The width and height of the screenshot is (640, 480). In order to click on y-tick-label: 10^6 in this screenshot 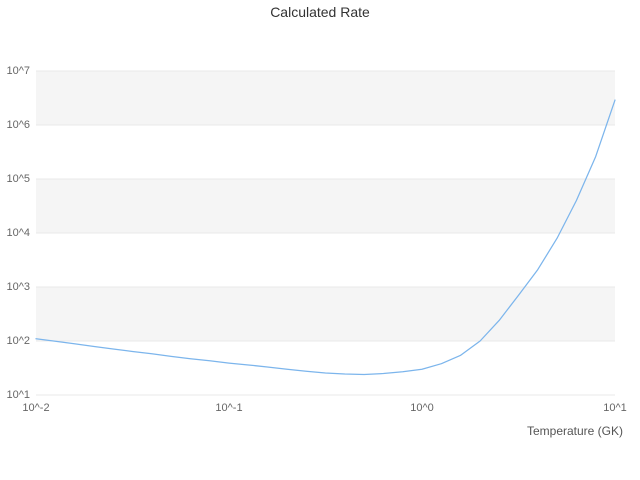, I will do `click(18, 125)`.